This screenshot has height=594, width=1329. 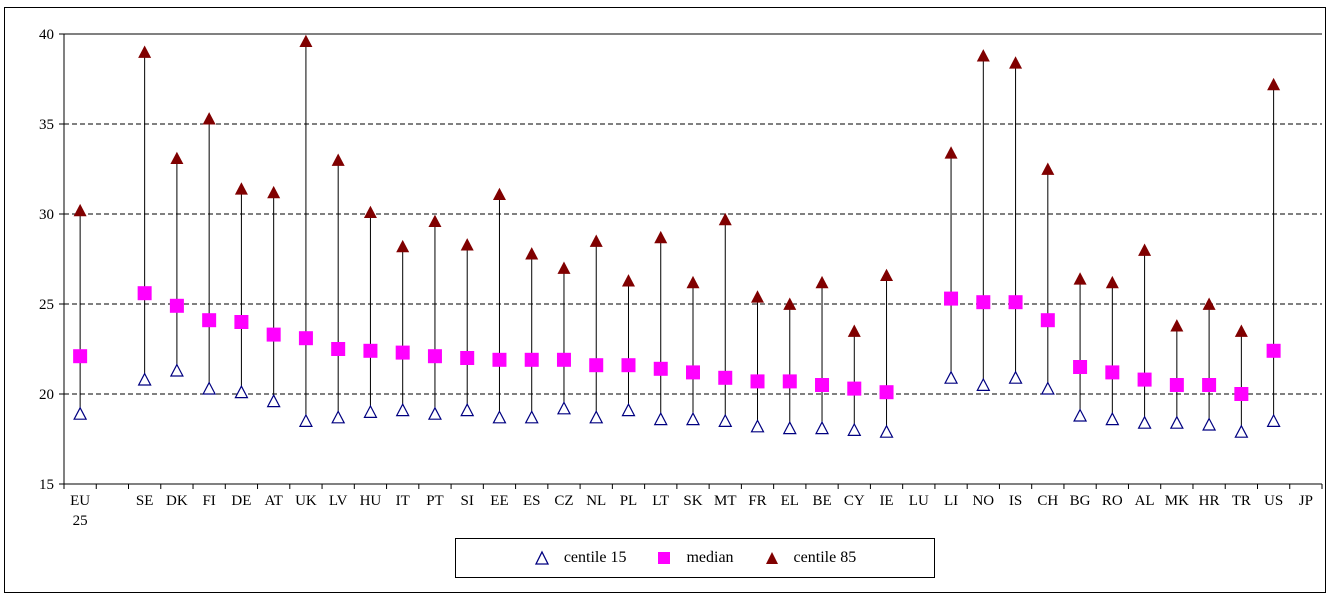 I want to click on point-centile-15-sk, so click(x=693, y=418).